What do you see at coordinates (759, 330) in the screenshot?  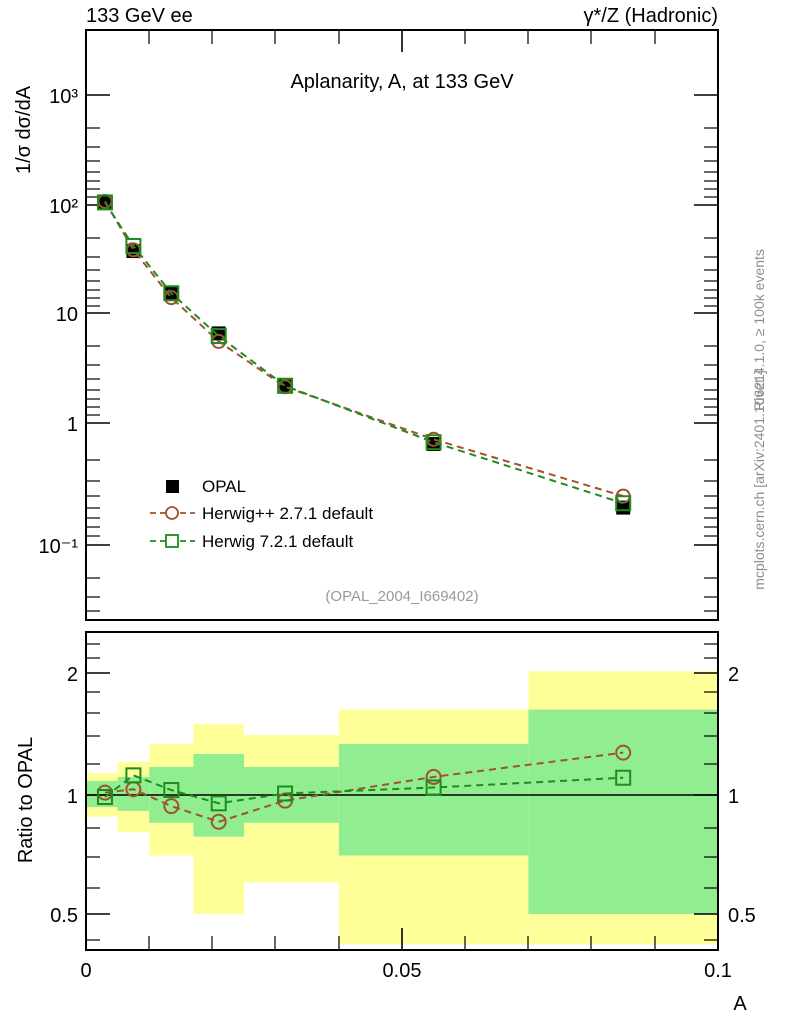 I see `rivet-version-label: Rivet 4.1.0, ≥ 100k events` at bounding box center [759, 330].